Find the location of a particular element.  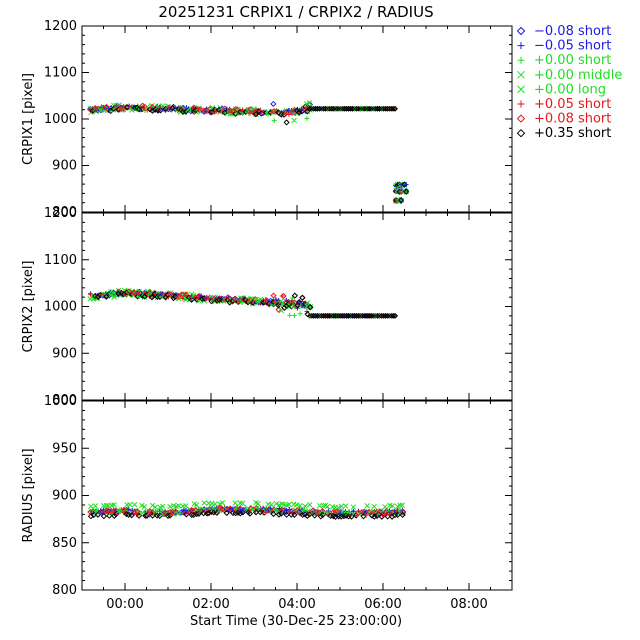

x-tick-label: 08:00 is located at coordinates (468, 604).